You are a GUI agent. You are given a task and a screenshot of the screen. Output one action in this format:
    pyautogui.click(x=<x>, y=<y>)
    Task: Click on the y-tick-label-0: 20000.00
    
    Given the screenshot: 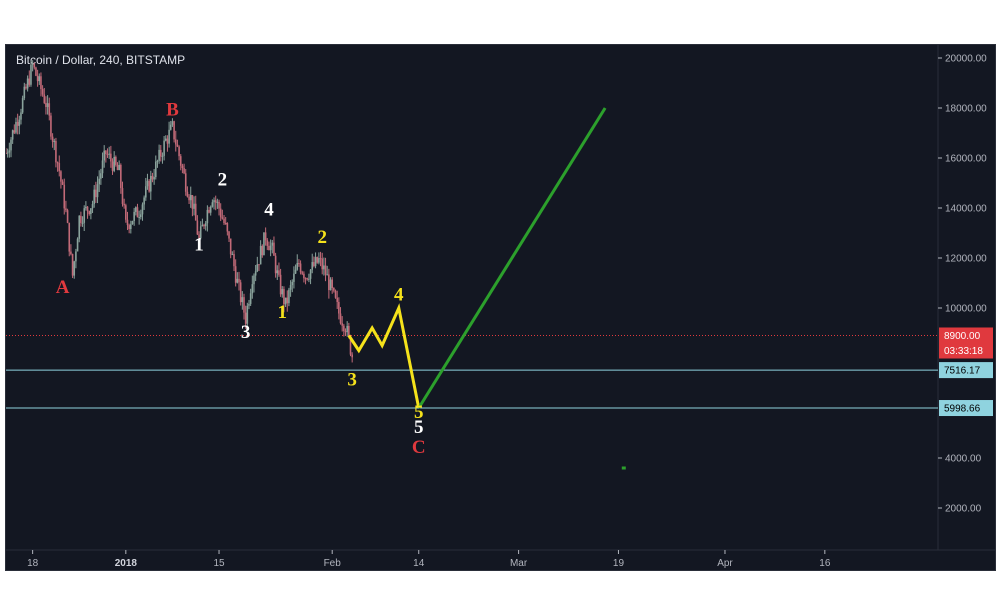 What is the action you would take?
    pyautogui.click(x=966, y=59)
    